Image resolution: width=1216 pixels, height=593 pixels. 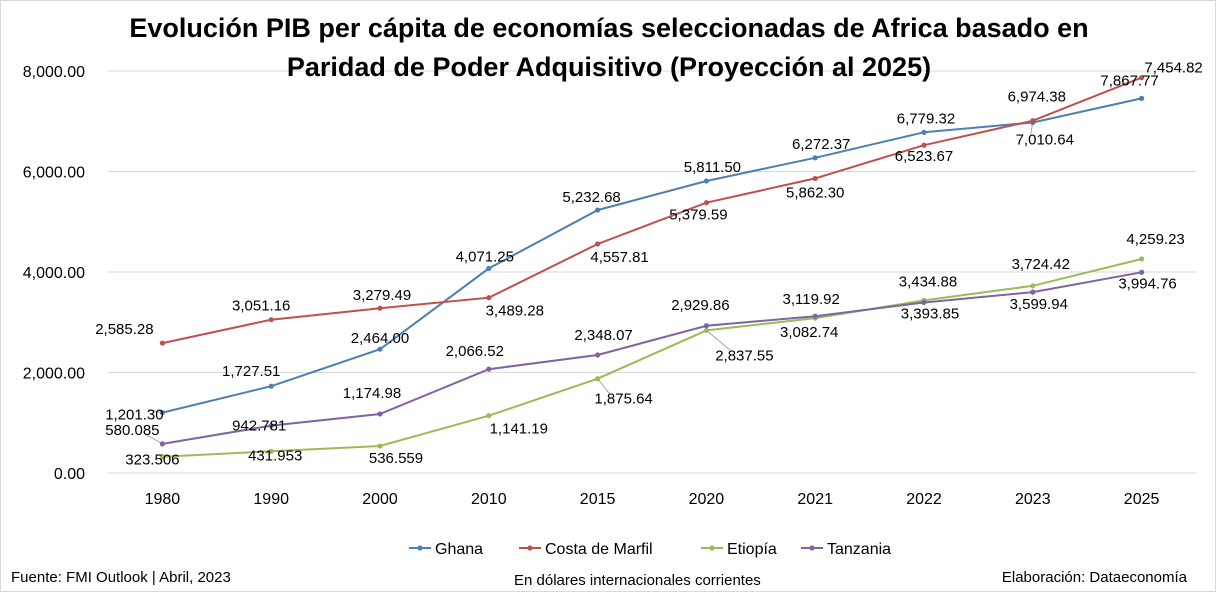 I want to click on data-label: 3,082.74, so click(x=809, y=332).